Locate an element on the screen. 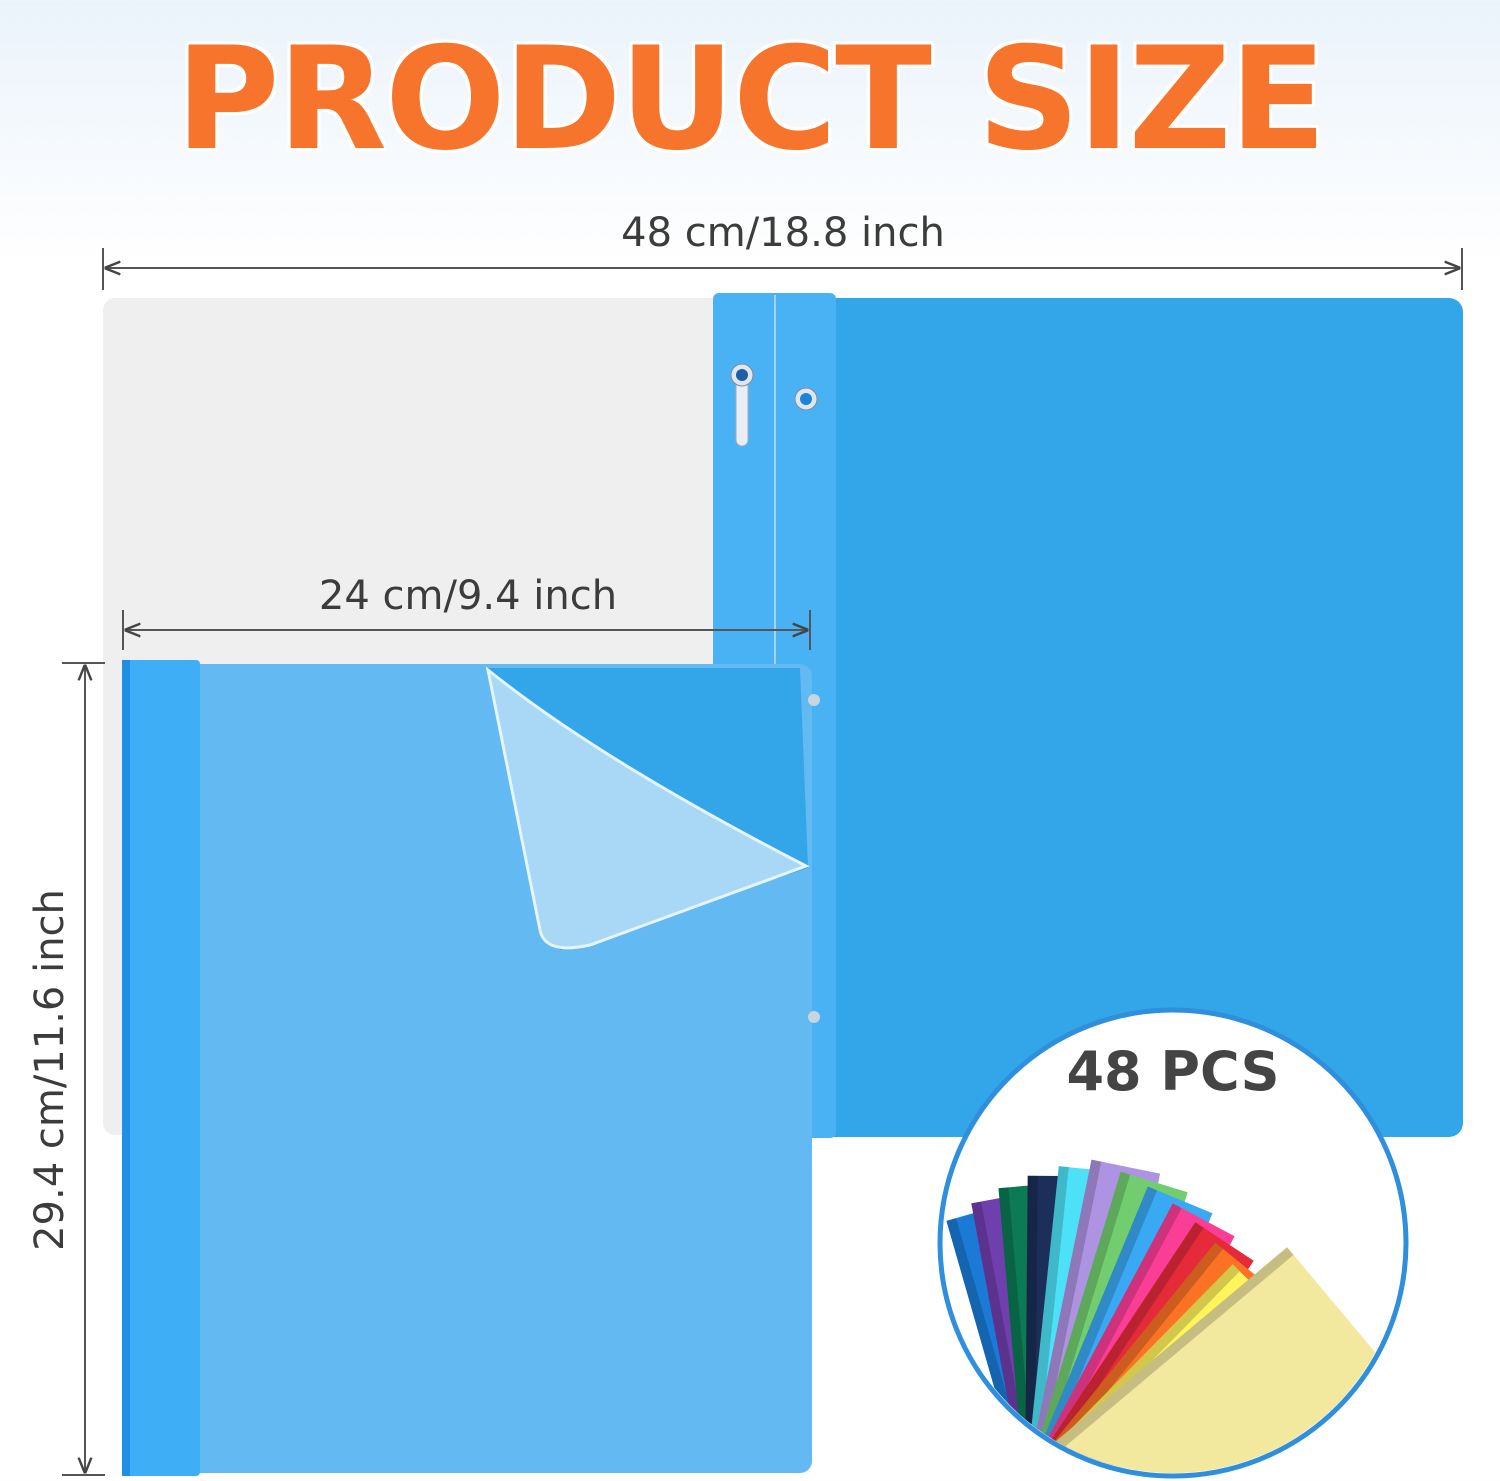  height-label: 29.4 cm/11.6 inch is located at coordinates (50, 1070).